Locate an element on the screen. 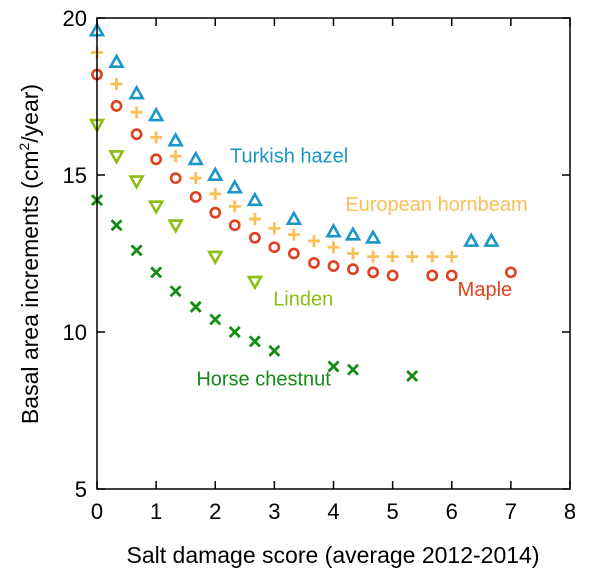 This screenshot has width=600, height=572. series-label: Maple is located at coordinates (485, 290).